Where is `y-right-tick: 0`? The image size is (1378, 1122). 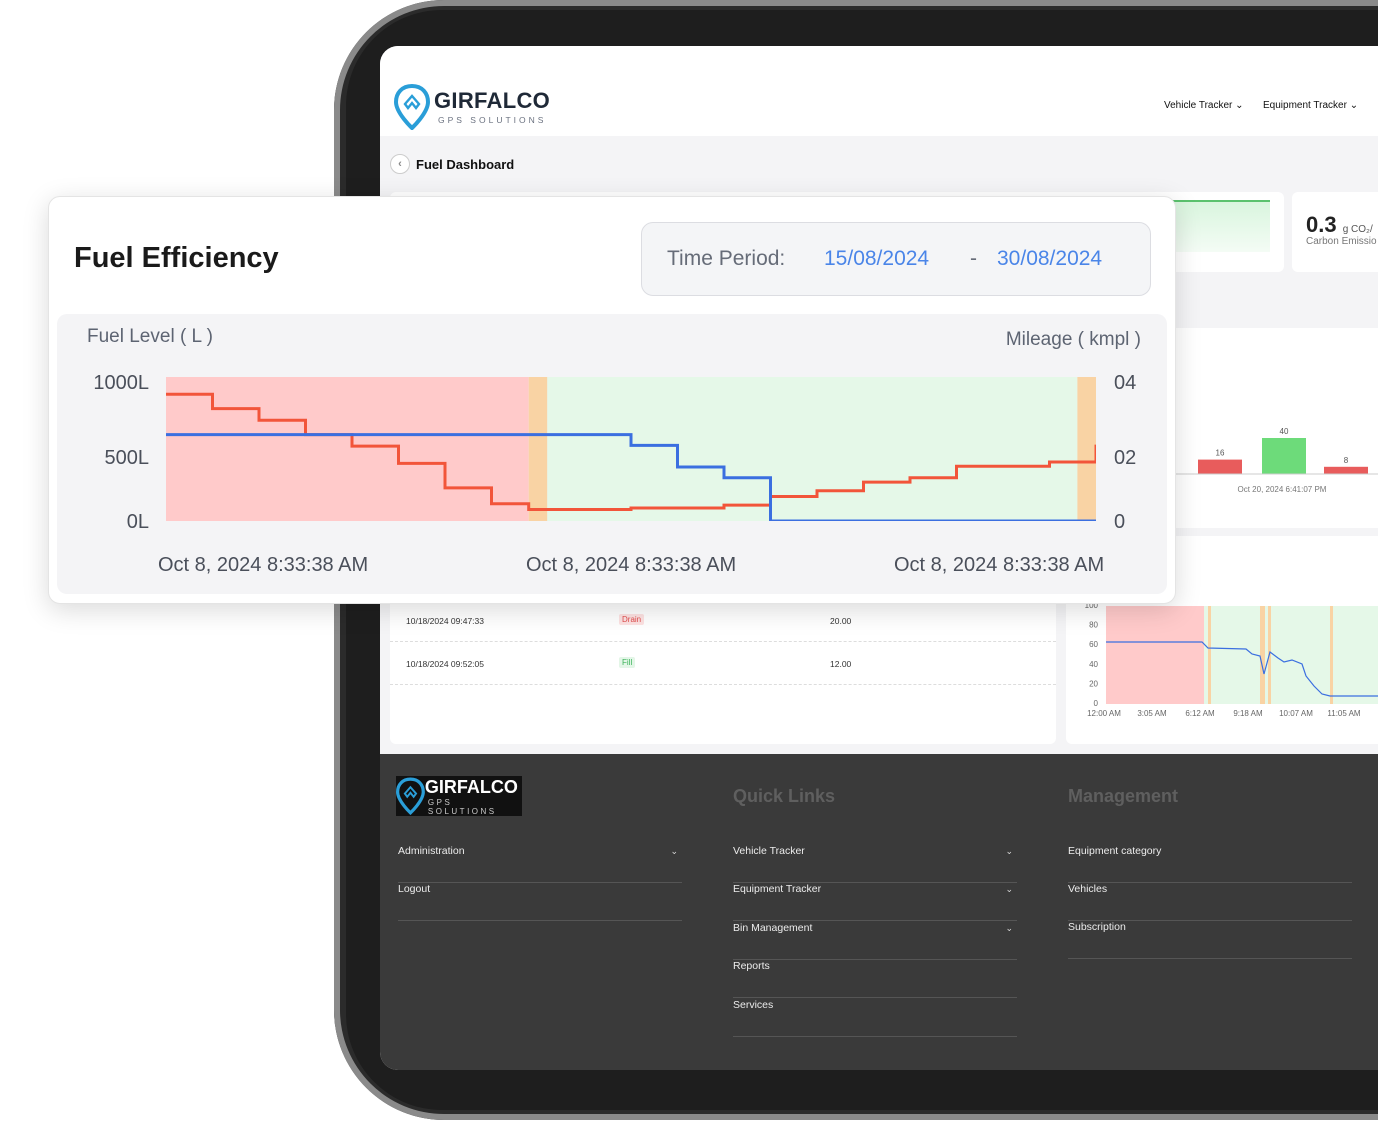 y-right-tick: 0 is located at coordinates (1120, 522).